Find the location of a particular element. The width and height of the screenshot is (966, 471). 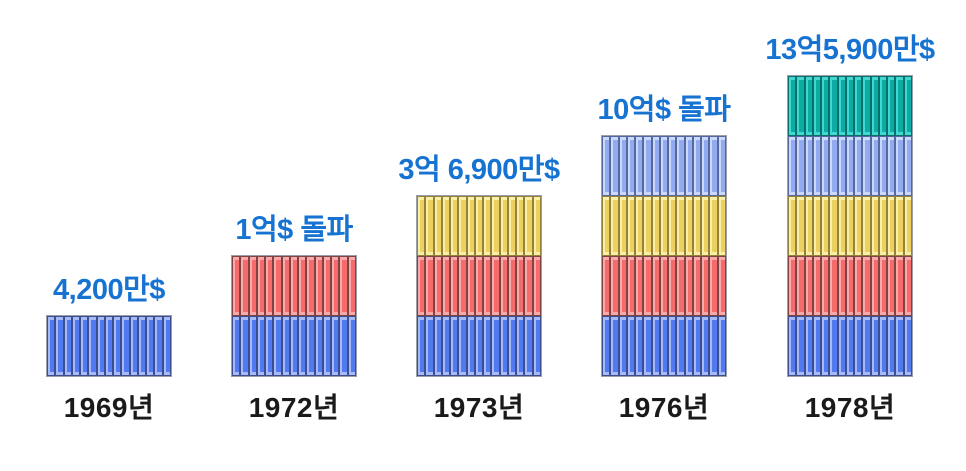

year-label-1973: 1973년 is located at coordinates (479, 407).